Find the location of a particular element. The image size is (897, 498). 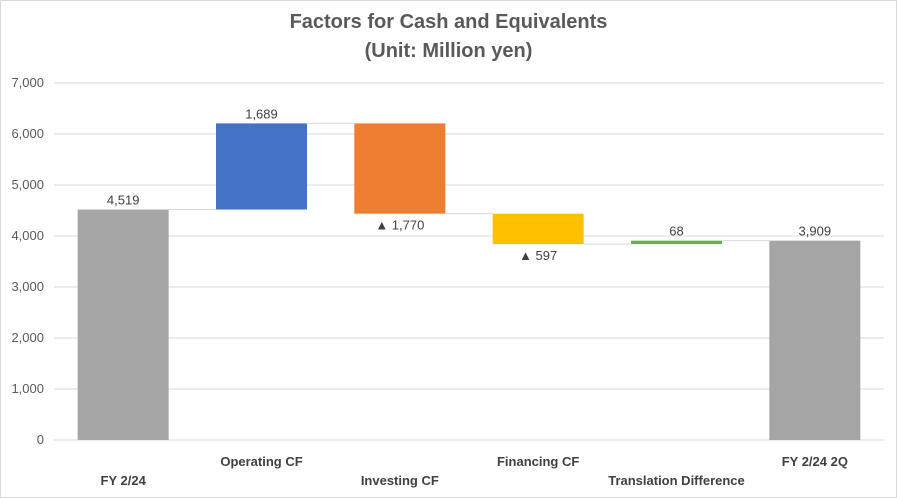

y-tick-label: 3,000 is located at coordinates (27, 286).